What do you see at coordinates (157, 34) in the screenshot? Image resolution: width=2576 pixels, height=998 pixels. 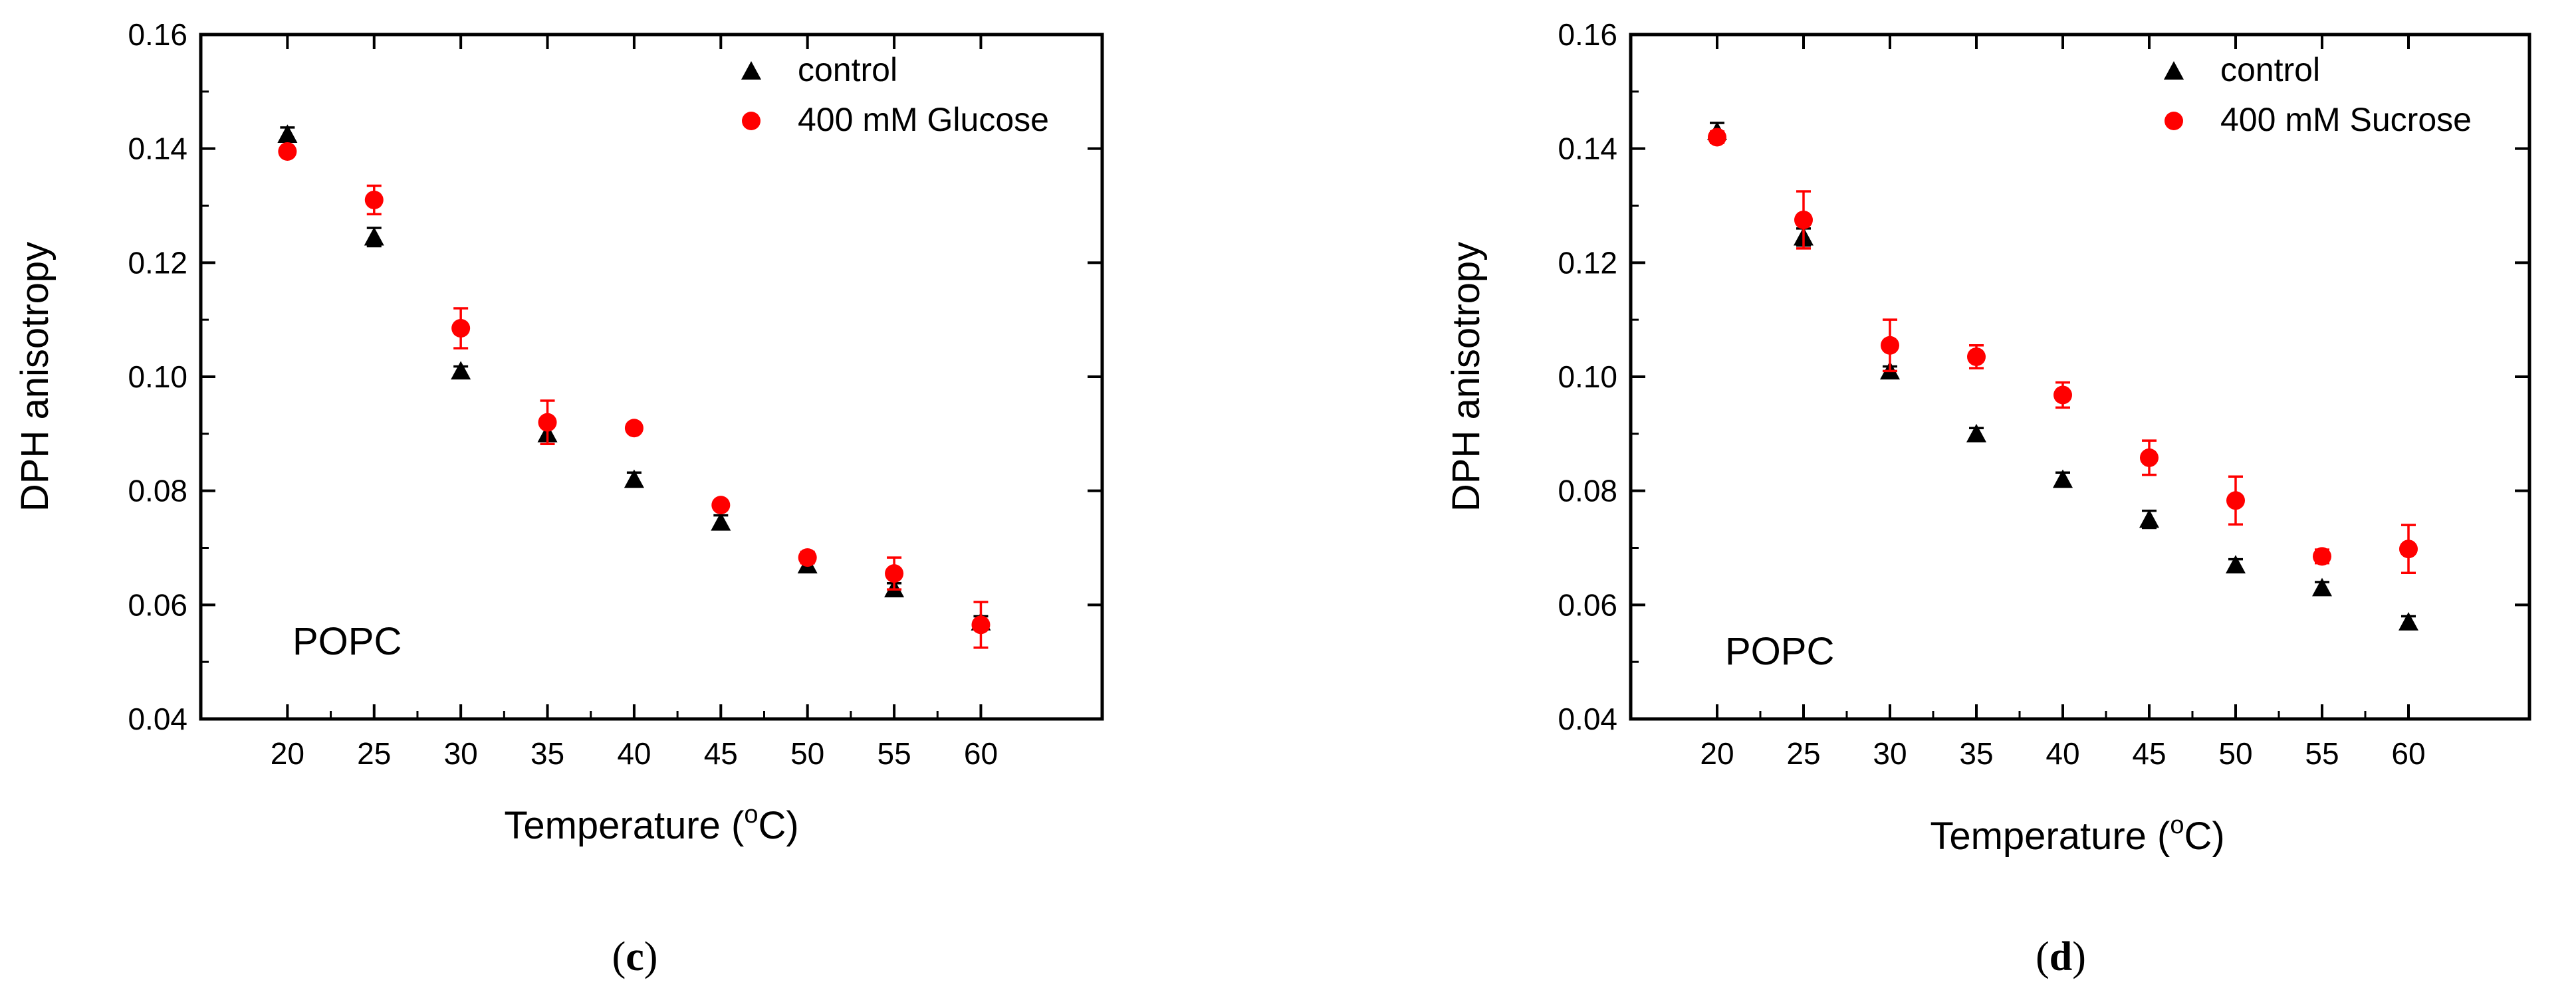 I see `chart-c-y-tick-label: 0.16` at bounding box center [157, 34].